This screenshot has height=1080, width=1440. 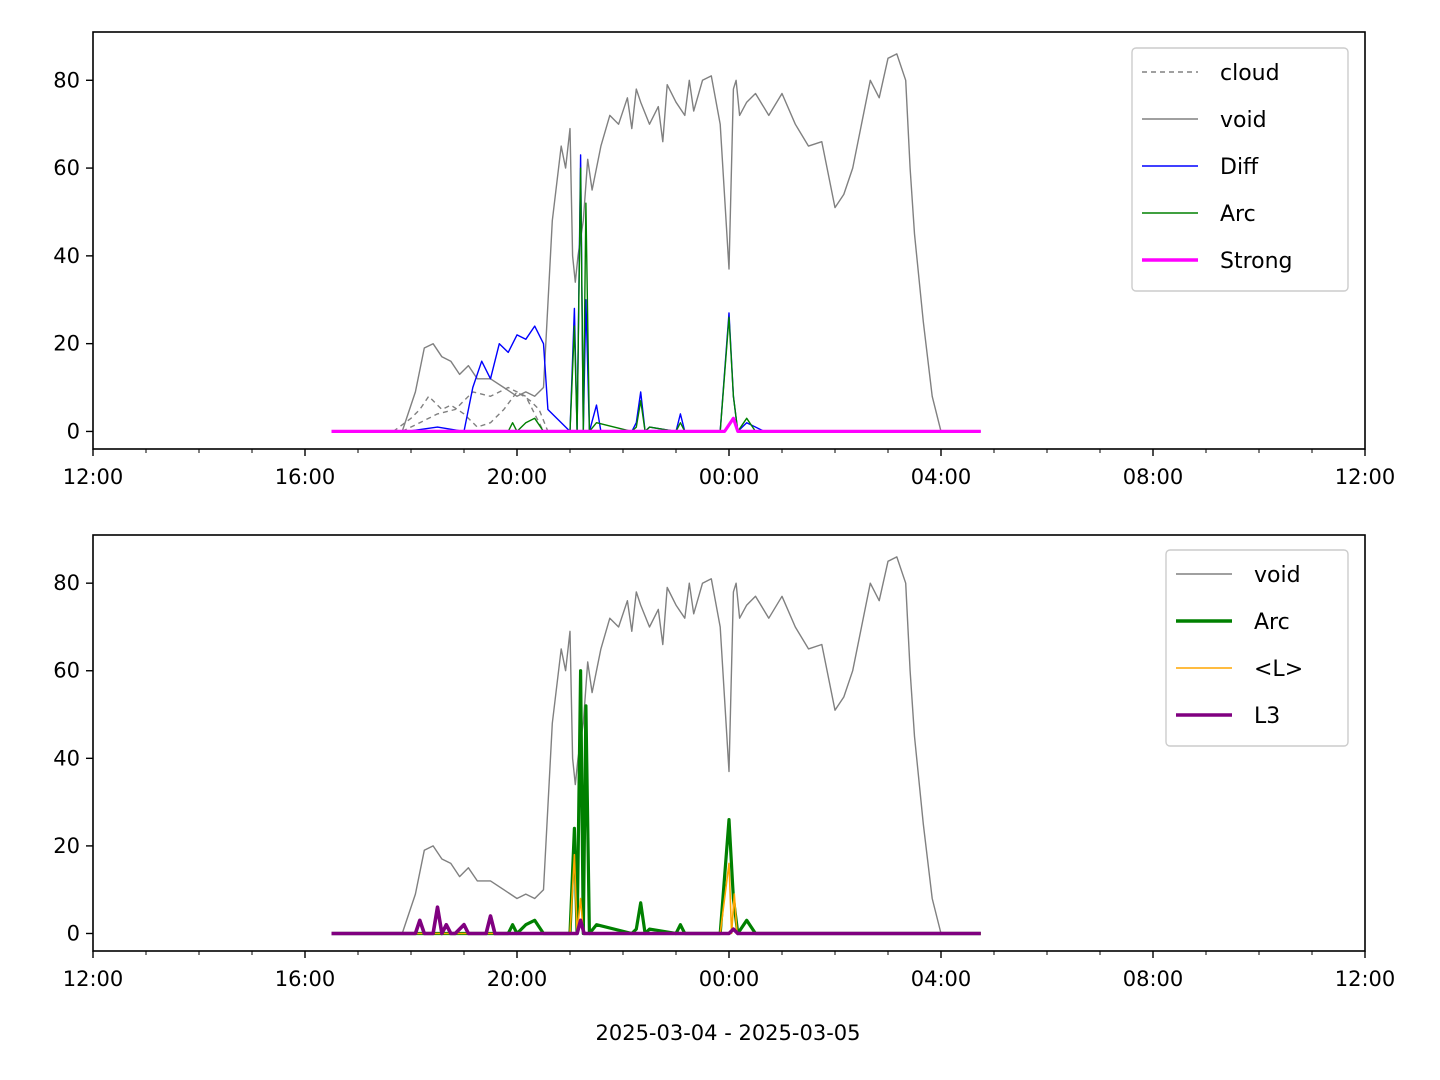 I want to click on series-line-strong, so click(x=656, y=424).